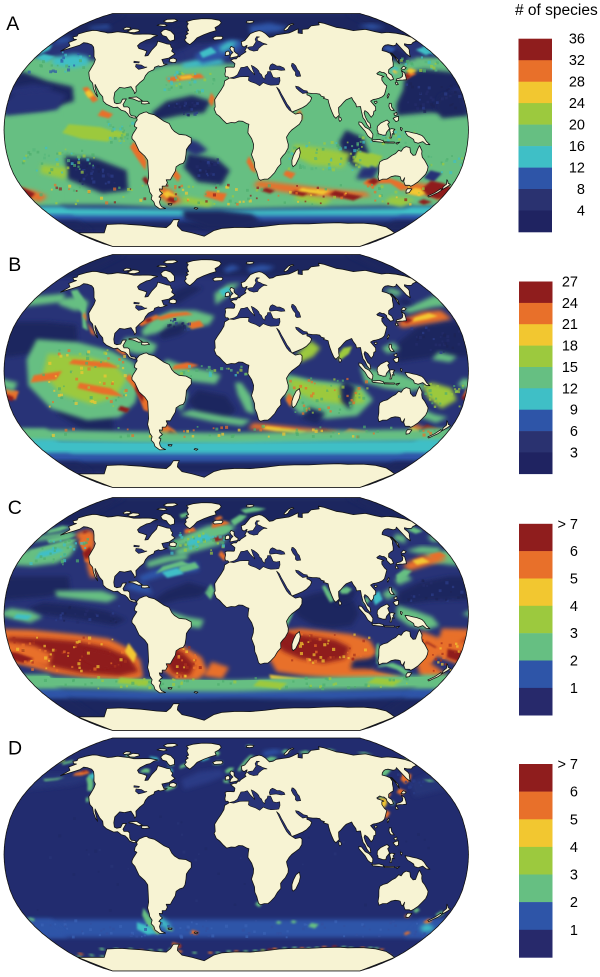 Image resolution: width=600 pixels, height=977 pixels. Describe the element at coordinates (577, 40) in the screenshot. I see `svg-text: 36` at that location.